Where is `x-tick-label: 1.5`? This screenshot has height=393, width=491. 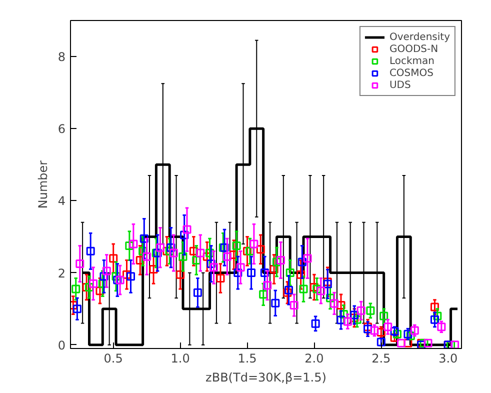 x-tick-label: 1.5 is located at coordinates (247, 359).